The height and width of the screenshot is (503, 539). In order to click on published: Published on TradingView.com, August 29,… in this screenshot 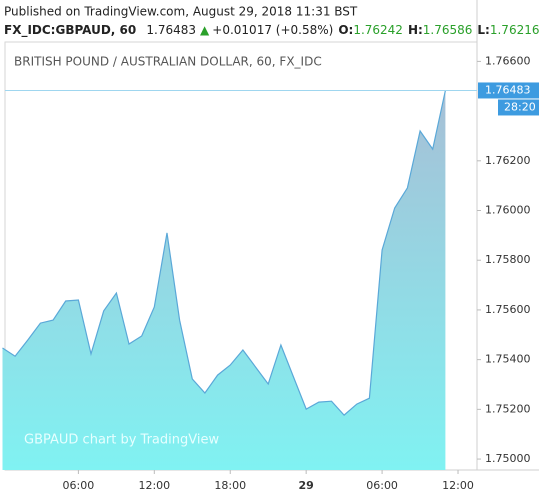, I will do `click(181, 12)`.